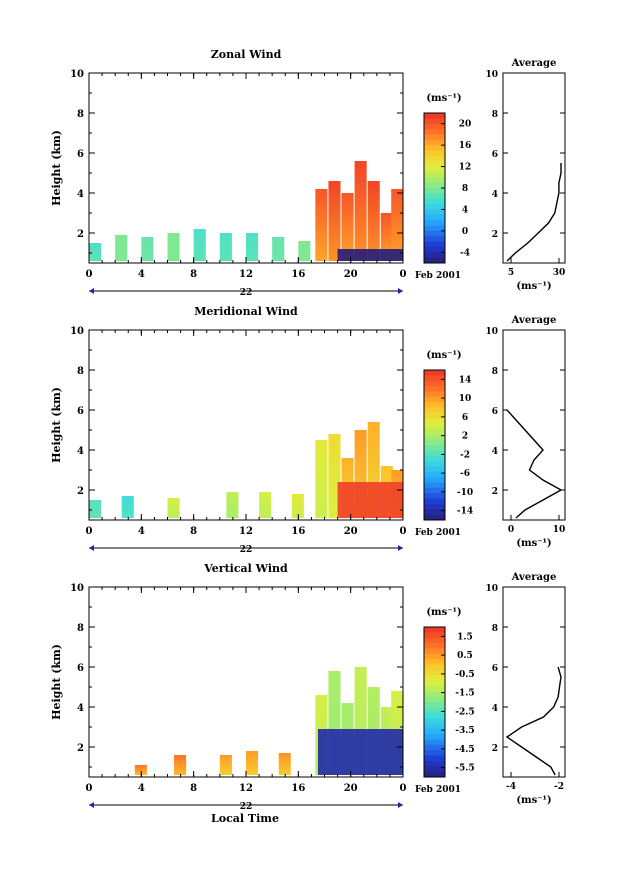 The image size is (620, 873). What do you see at coordinates (465, 637) in the screenshot?
I see `colorbar-label: 1.5` at bounding box center [465, 637].